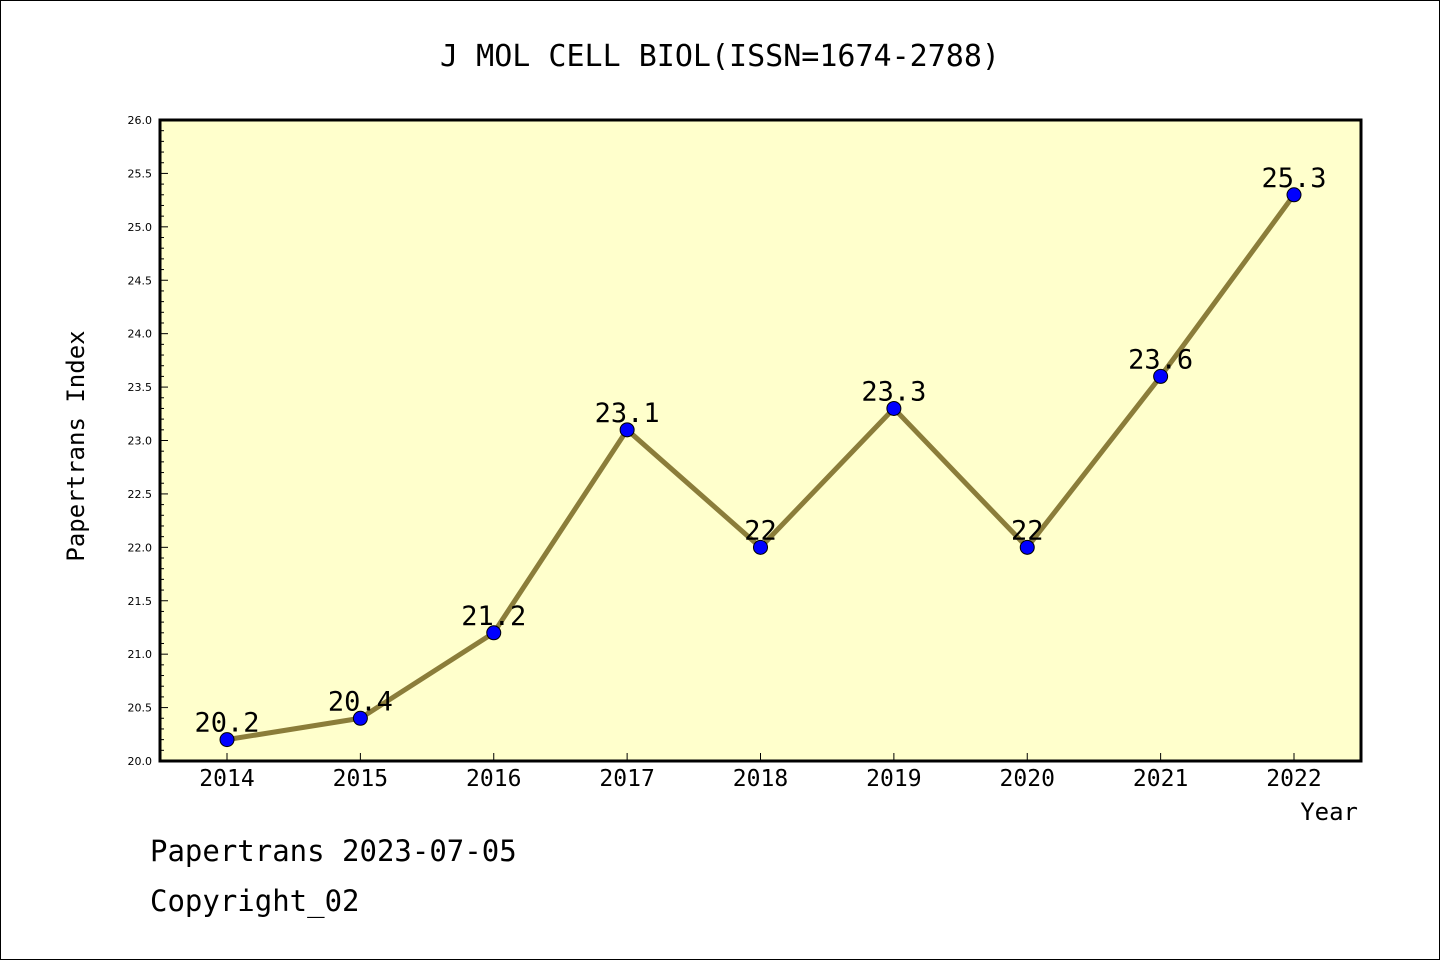  What do you see at coordinates (140, 547) in the screenshot?
I see `y-tick-label: 22.0` at bounding box center [140, 547].